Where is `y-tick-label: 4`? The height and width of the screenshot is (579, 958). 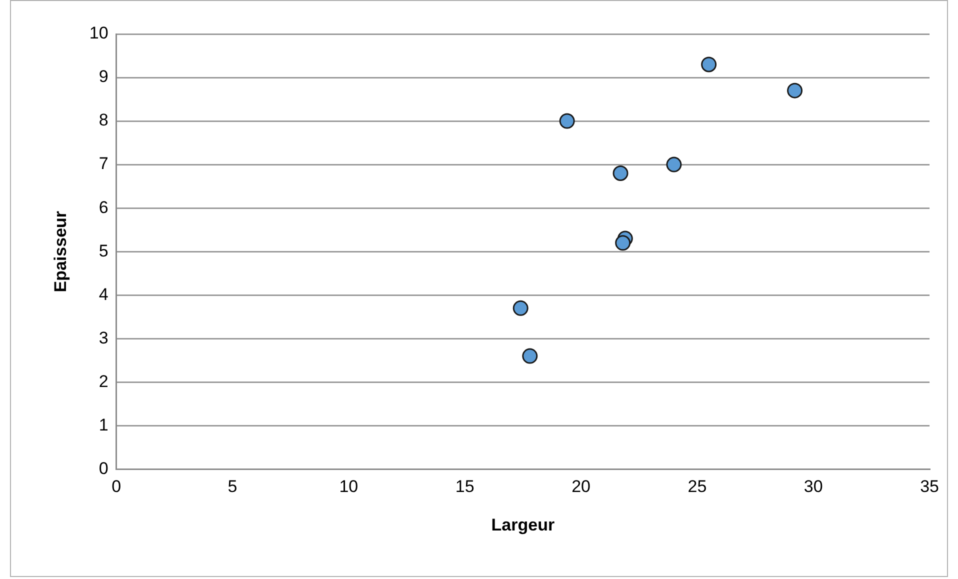
y-tick-label: 4 is located at coordinates (103, 294).